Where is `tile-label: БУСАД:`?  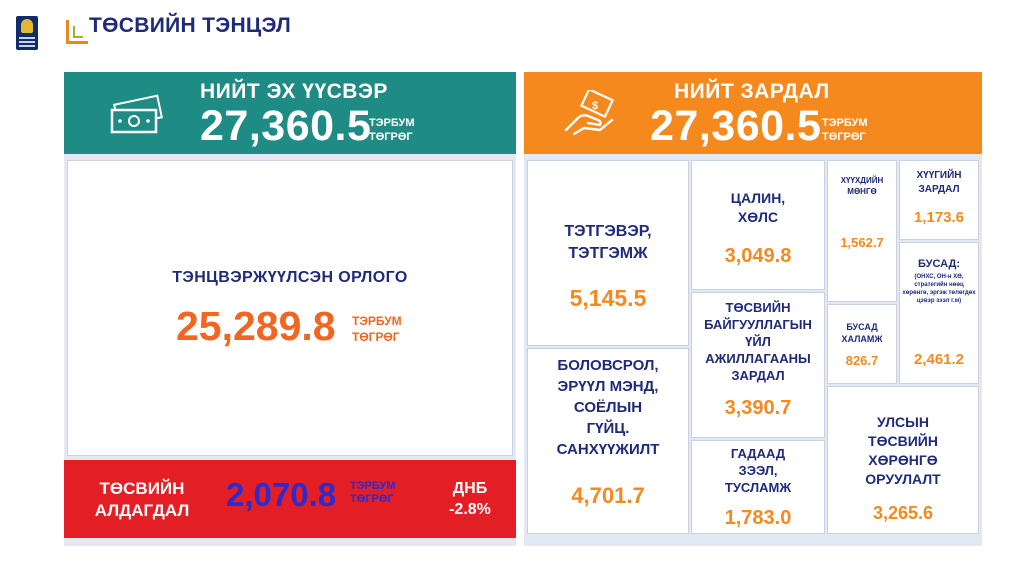 tile-label: БУСАД: is located at coordinates (939, 264).